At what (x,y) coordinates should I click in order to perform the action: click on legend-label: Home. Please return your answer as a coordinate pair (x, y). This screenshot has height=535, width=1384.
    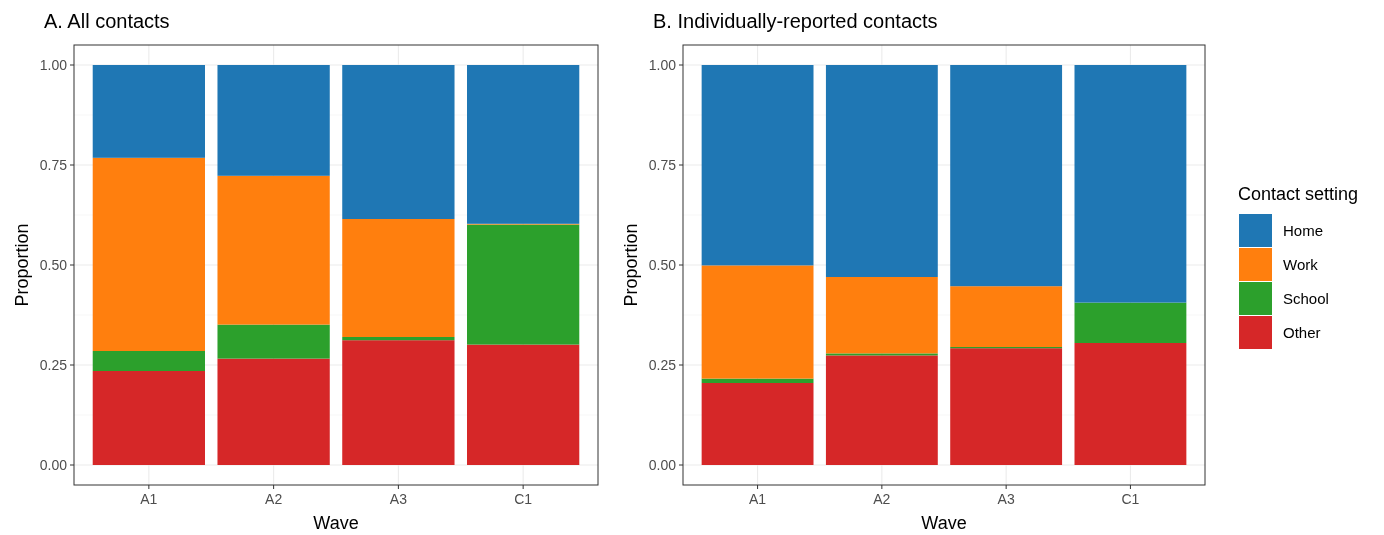
    Looking at the image, I should click on (1303, 231).